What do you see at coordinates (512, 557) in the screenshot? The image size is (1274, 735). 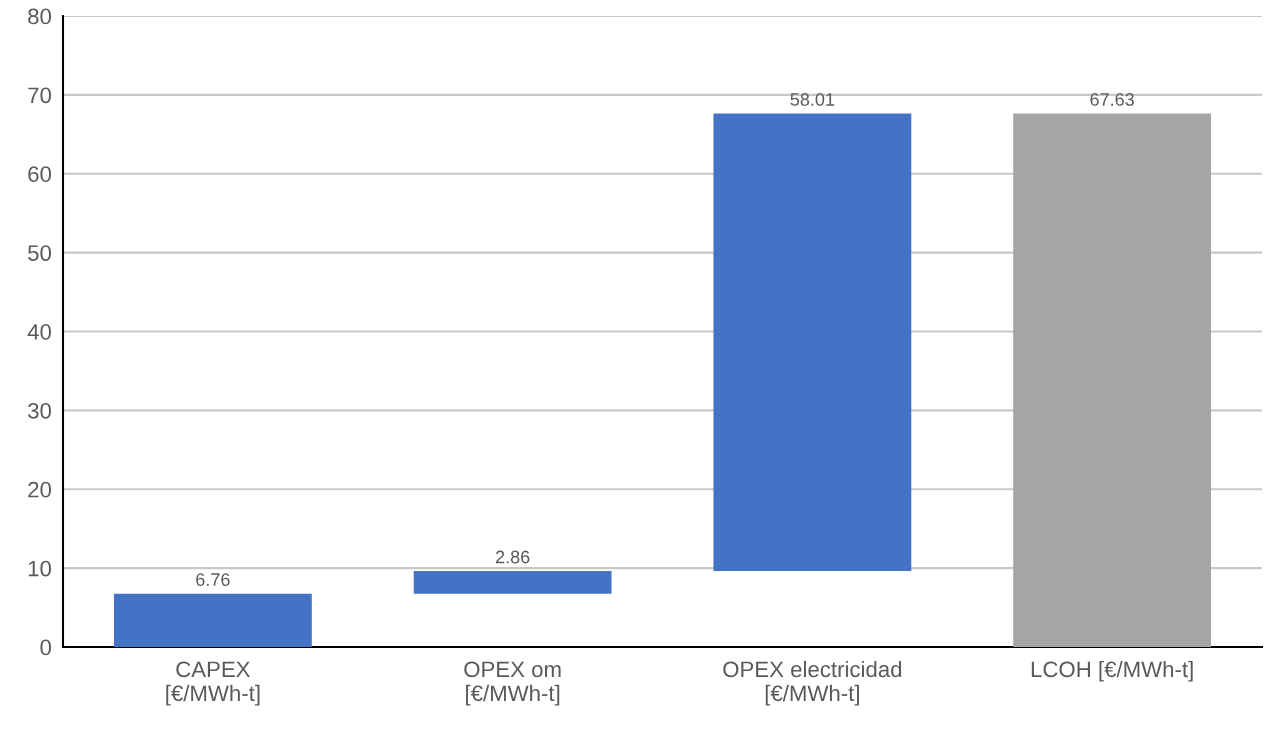 I see `data-label: 2.86` at bounding box center [512, 557].